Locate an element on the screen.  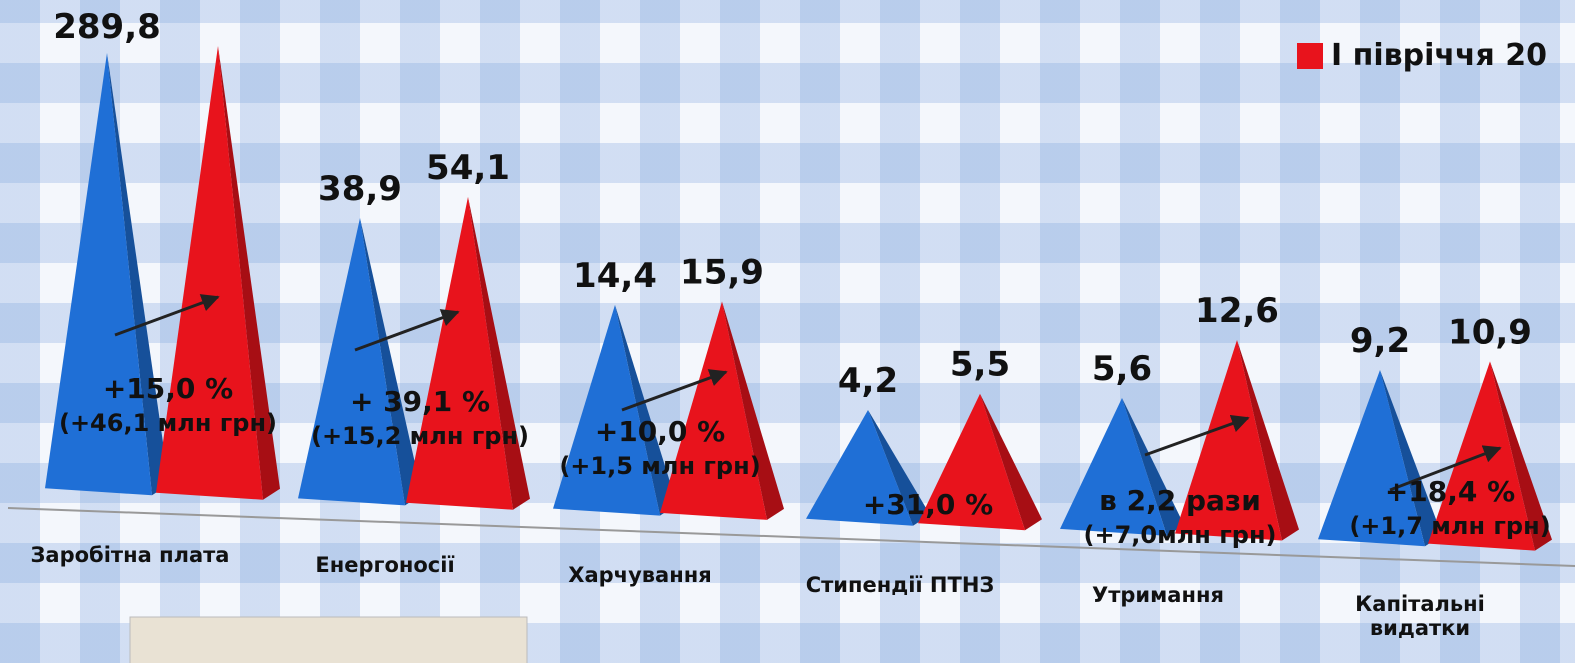
annotation-line: +31,0 % is located at coordinates (928, 504).